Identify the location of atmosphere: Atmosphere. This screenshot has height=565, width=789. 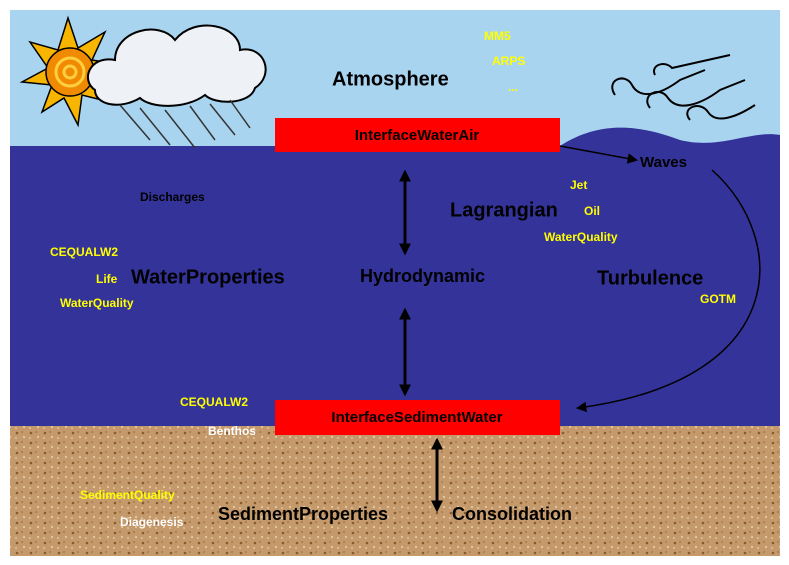
(390, 79).